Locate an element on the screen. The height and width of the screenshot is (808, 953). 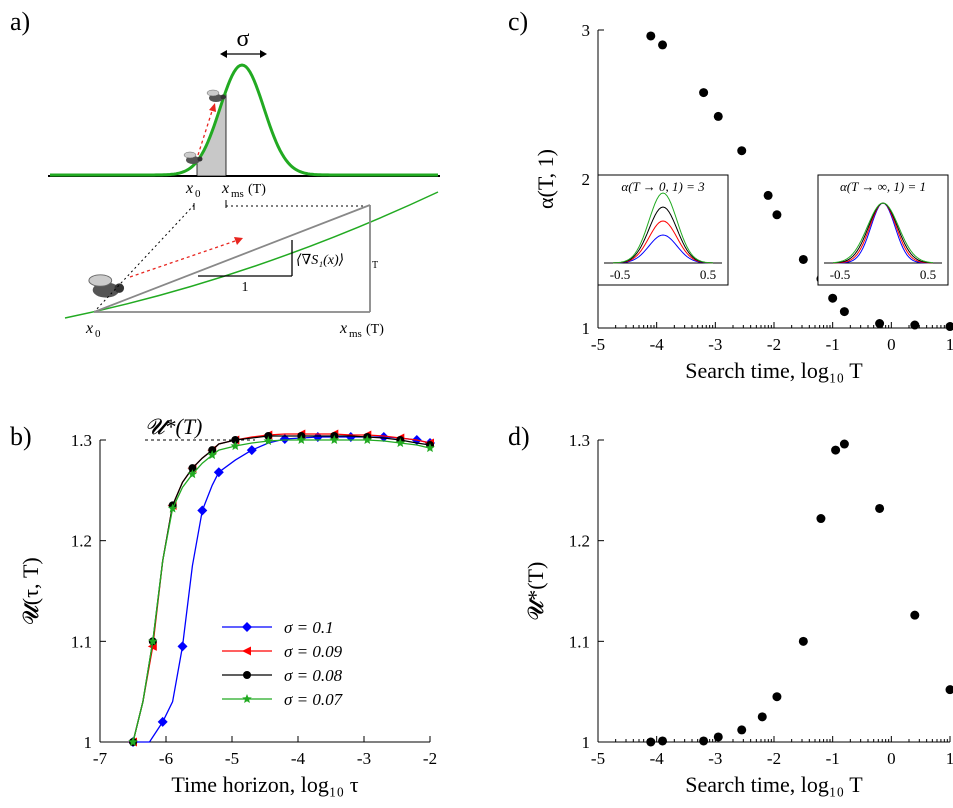
sigma-label: σ is located at coordinates (243, 39).